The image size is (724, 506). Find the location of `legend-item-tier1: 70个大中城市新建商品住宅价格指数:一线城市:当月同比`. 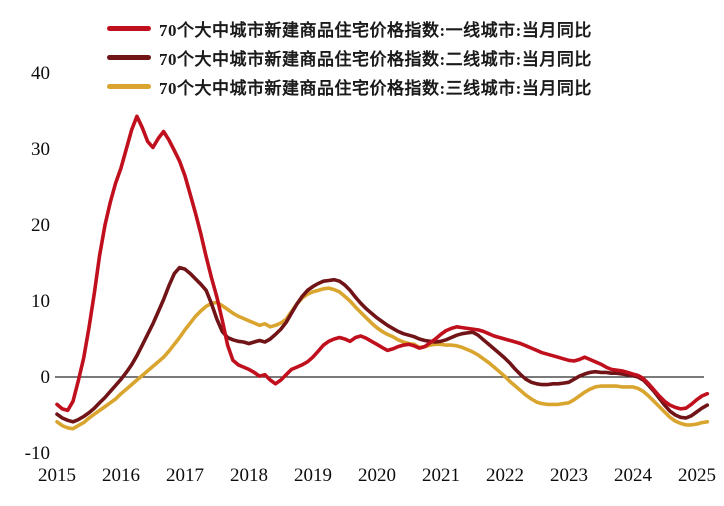

legend-item-tier1: 70个大中城市新建商品住宅价格指数:一线城市:当月同比 is located at coordinates (349, 28).